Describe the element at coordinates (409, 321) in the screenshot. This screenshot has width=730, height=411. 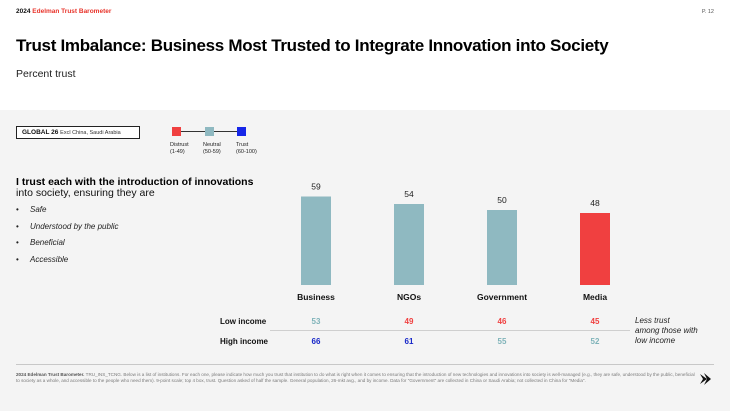
I see `income-cell: 49` at that location.